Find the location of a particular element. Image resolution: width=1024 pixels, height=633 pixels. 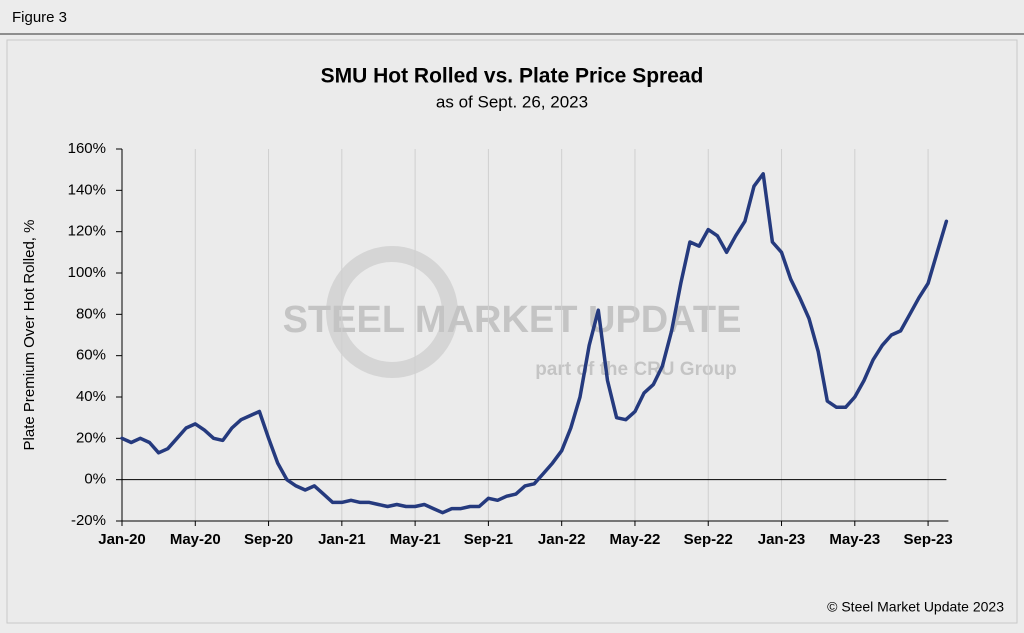

y-tick-label: 0% is located at coordinates (95, 479).